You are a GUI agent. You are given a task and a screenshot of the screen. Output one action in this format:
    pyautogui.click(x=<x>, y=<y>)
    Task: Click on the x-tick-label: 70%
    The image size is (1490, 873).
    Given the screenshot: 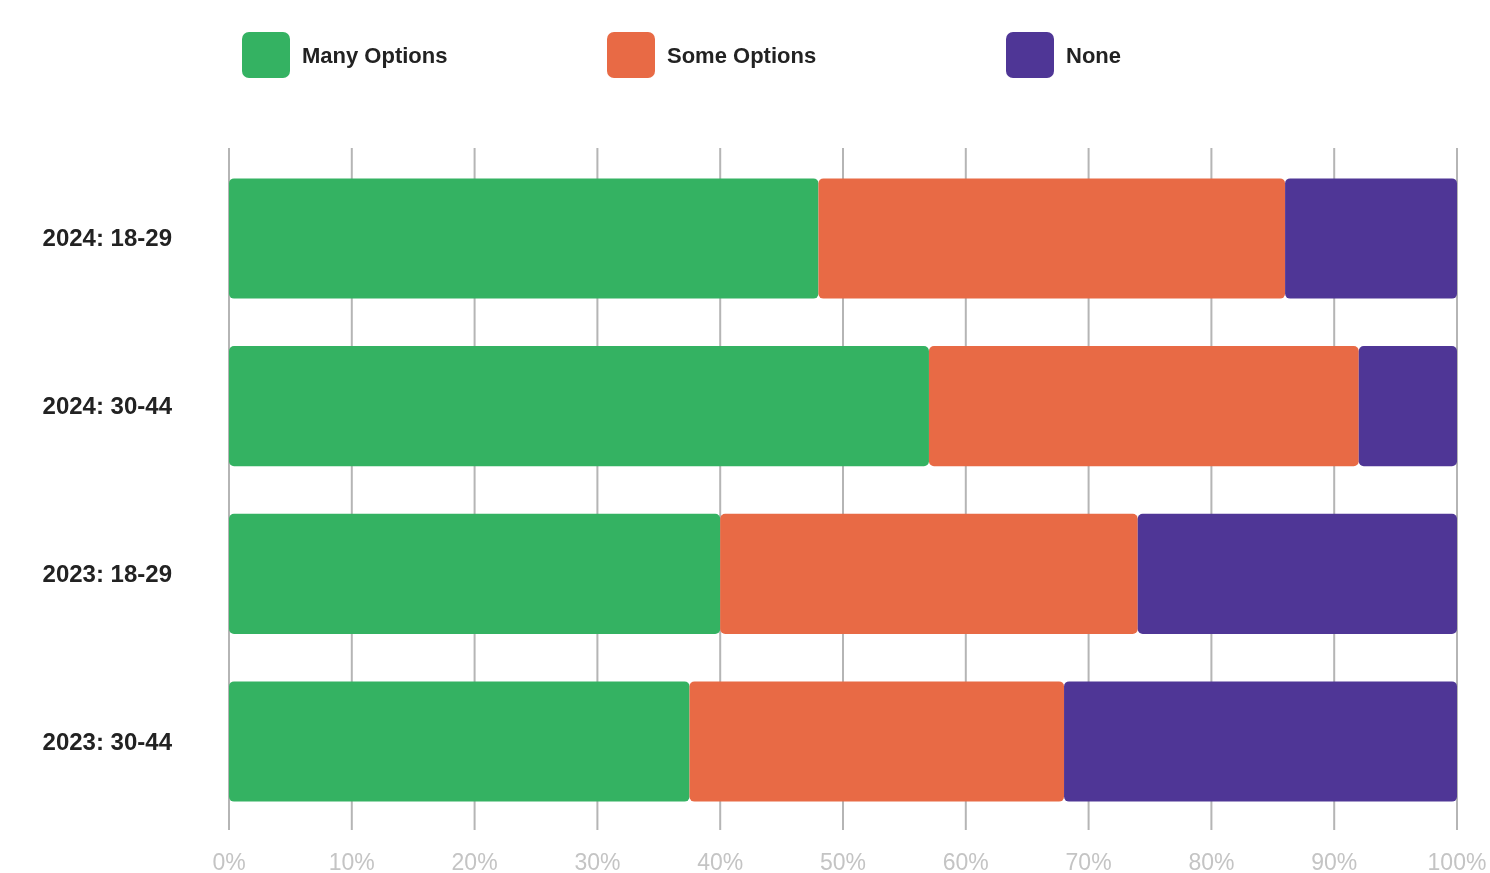 What is the action you would take?
    pyautogui.click(x=1088, y=861)
    